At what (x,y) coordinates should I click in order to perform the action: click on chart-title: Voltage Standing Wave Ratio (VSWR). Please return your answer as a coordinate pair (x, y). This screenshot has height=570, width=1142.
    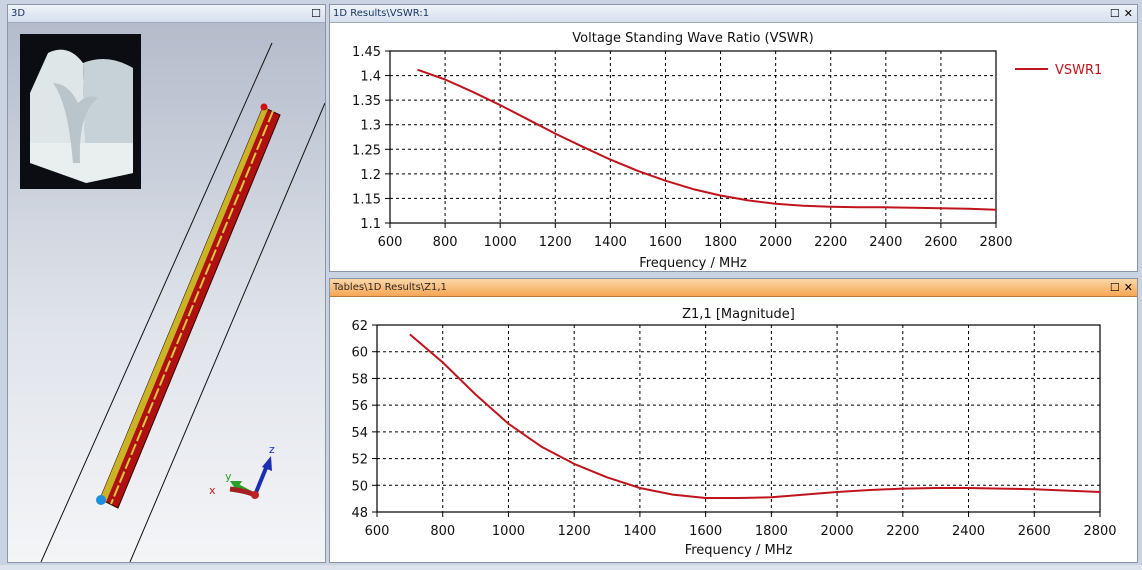
    Looking at the image, I should click on (692, 38).